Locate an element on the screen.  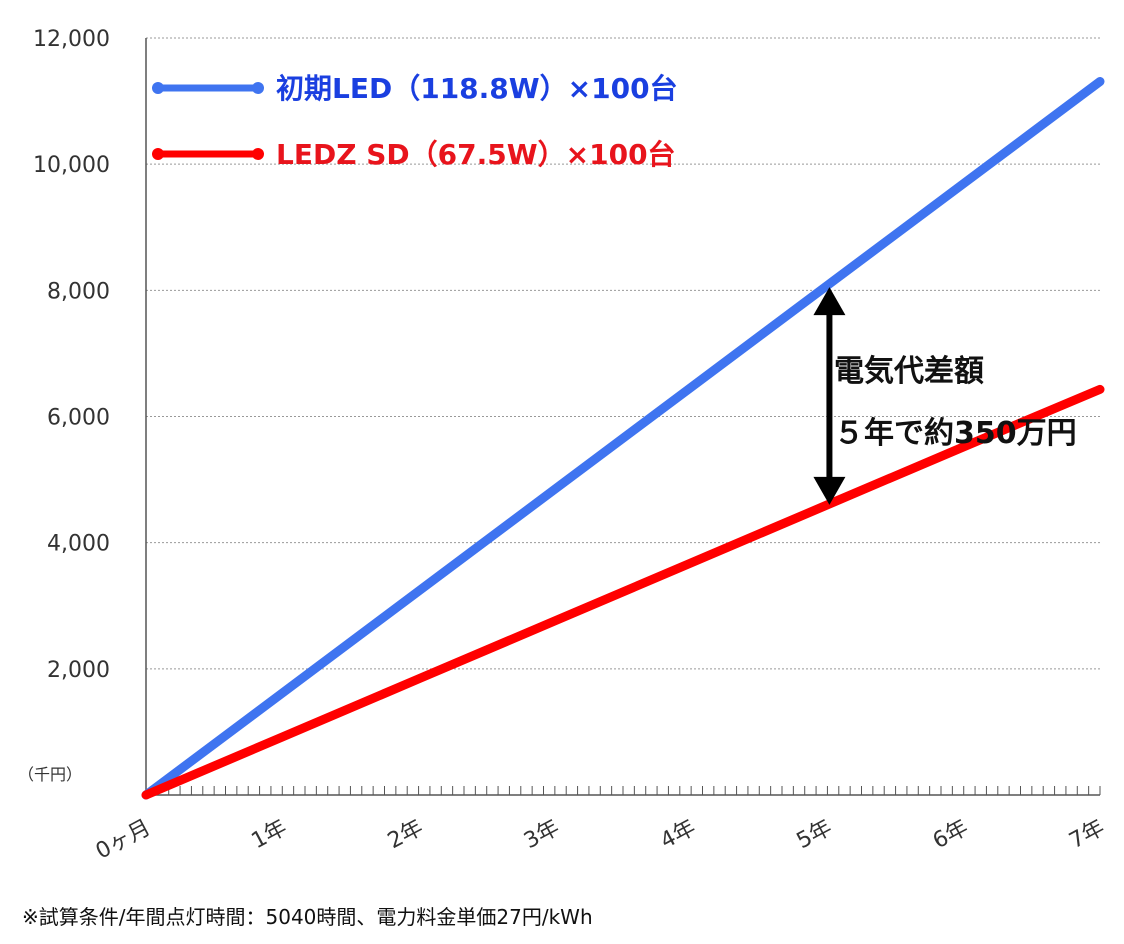
x-tick-label: 2年 is located at coordinates (406, 834).